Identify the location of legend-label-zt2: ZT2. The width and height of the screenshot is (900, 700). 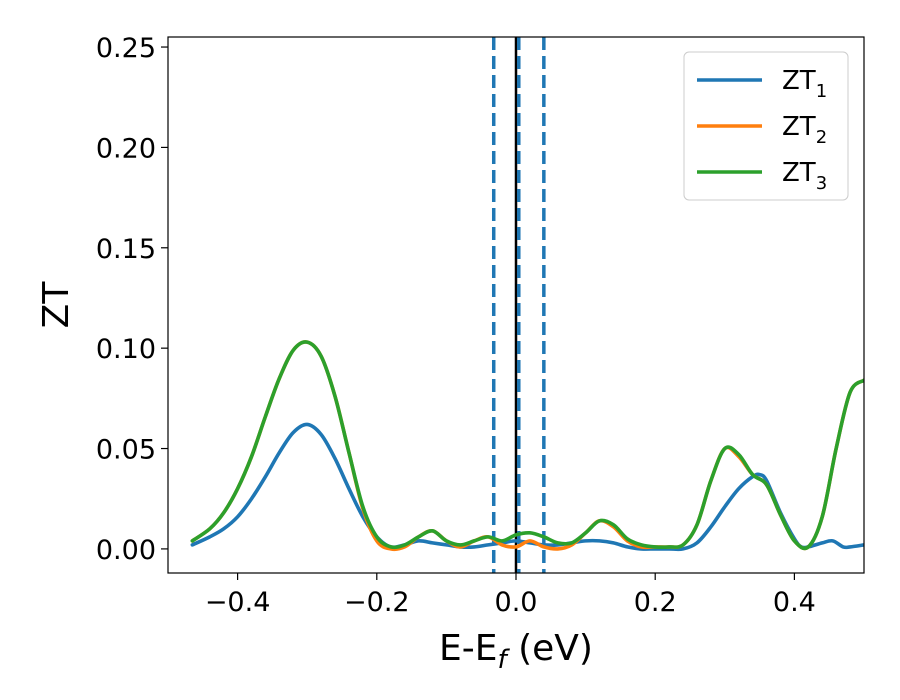
(804, 130).